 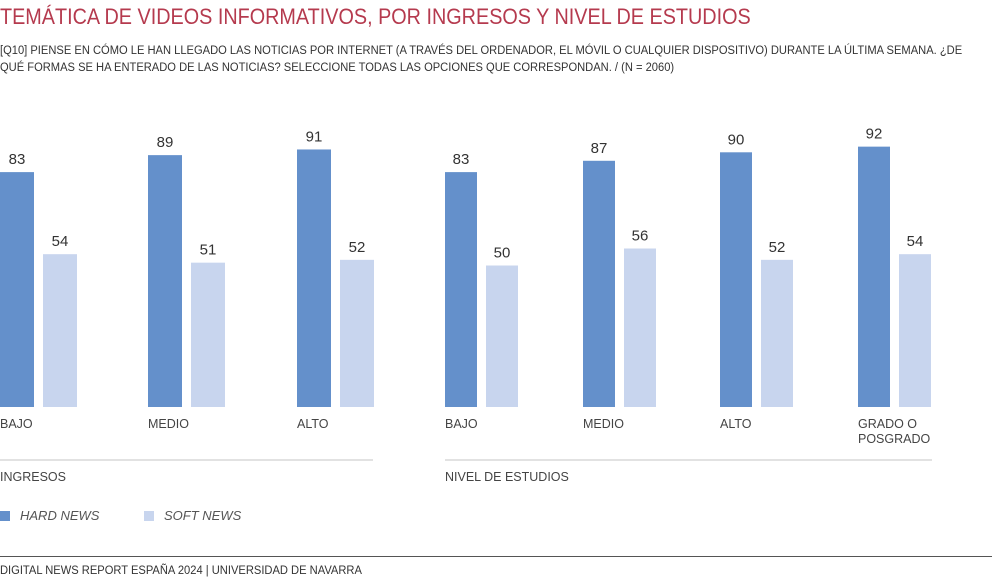 I want to click on data-label-soft-news: 51, so click(x=208, y=250).